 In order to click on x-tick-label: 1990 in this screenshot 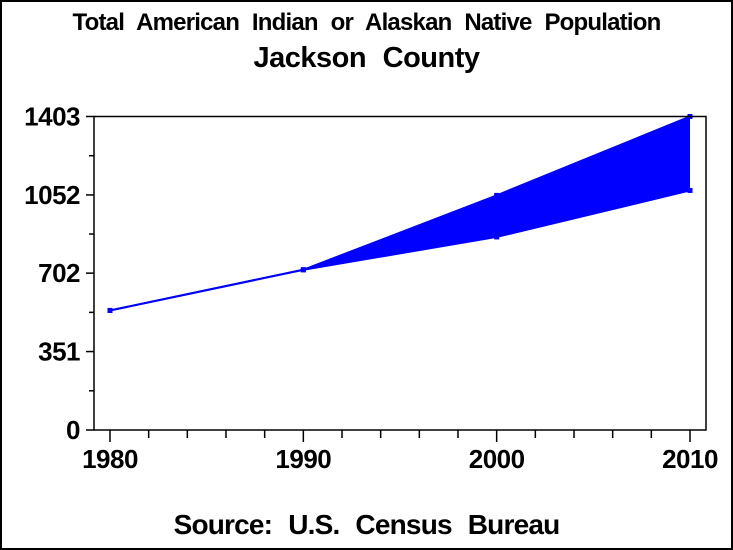, I will do `click(303, 459)`.